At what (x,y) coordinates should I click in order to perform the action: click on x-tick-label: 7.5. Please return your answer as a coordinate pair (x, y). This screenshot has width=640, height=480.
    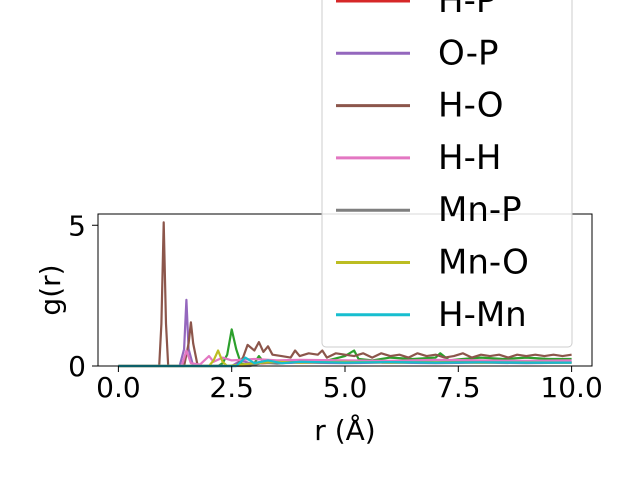
    Looking at the image, I should click on (458, 387).